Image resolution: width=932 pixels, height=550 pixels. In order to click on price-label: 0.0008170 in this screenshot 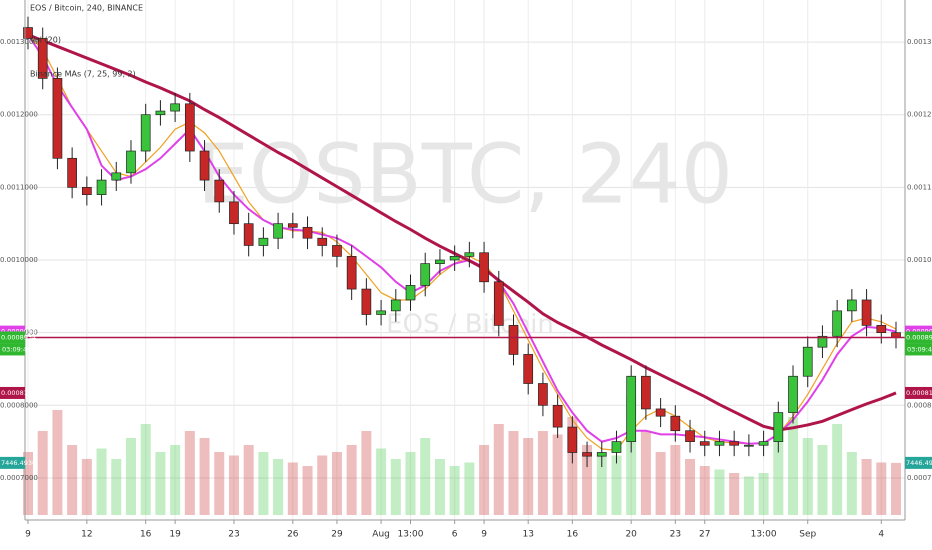, I will do `click(18, 393)`.